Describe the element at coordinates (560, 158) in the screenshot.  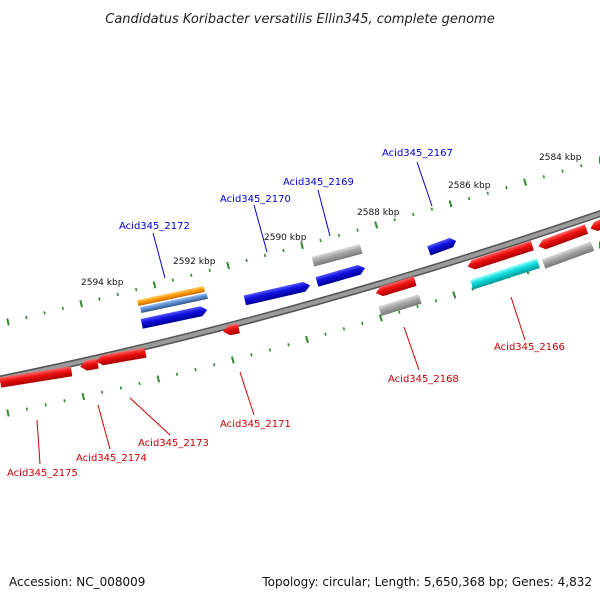
I see `scale-label-2584: 2584 kbp` at that location.